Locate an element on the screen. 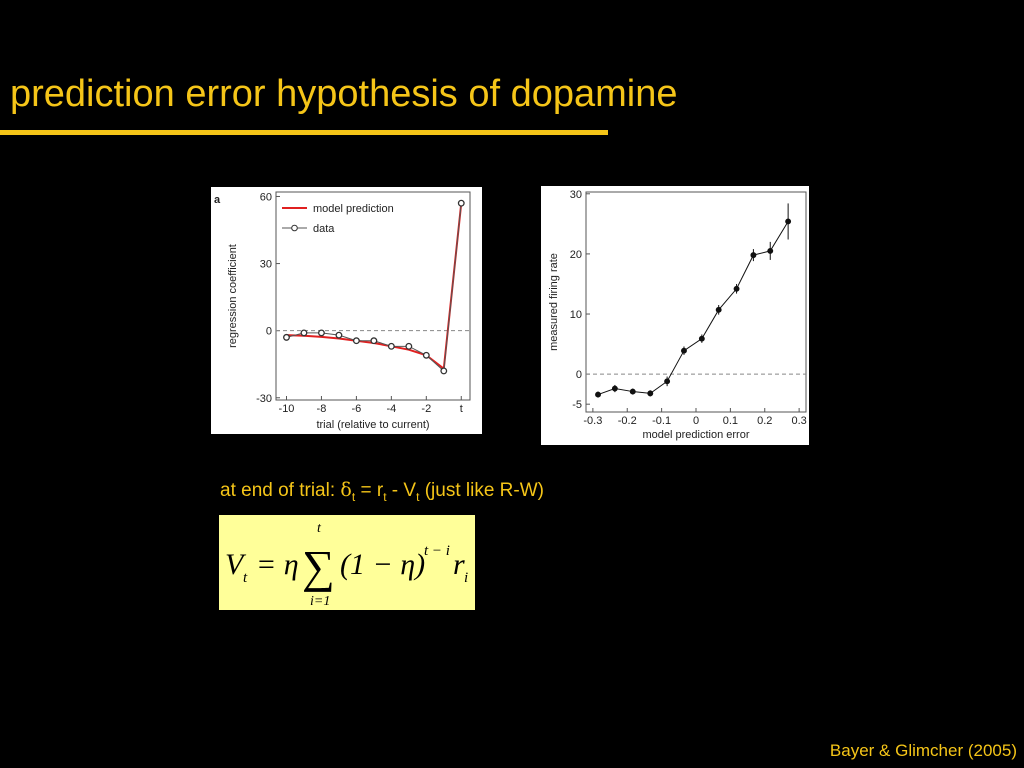  y-tick-label: -30 is located at coordinates (264, 399).